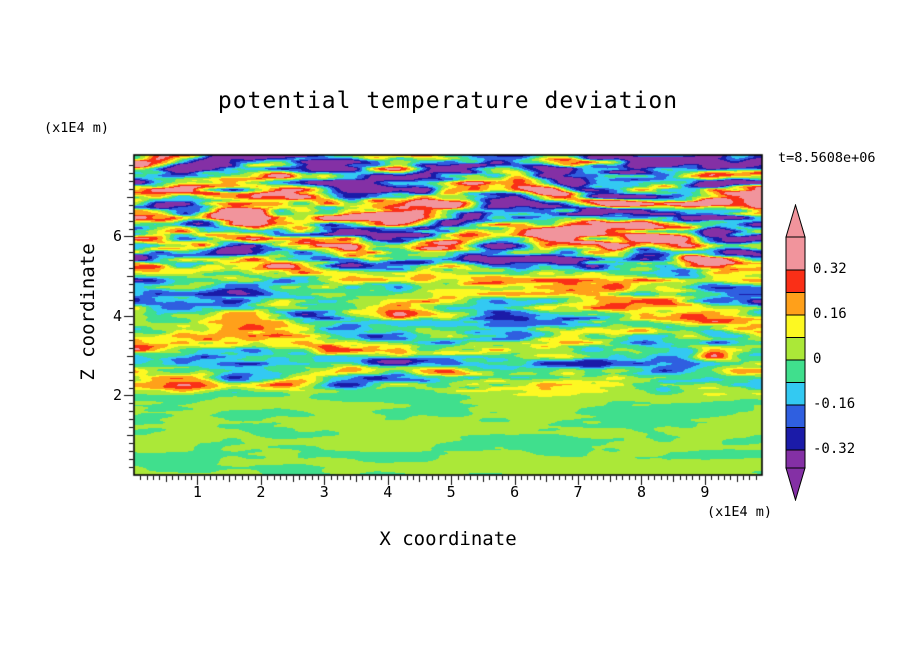 This screenshot has width=904, height=654. Describe the element at coordinates (817, 359) in the screenshot. I see `colorbar-tick-label: 0` at that location.